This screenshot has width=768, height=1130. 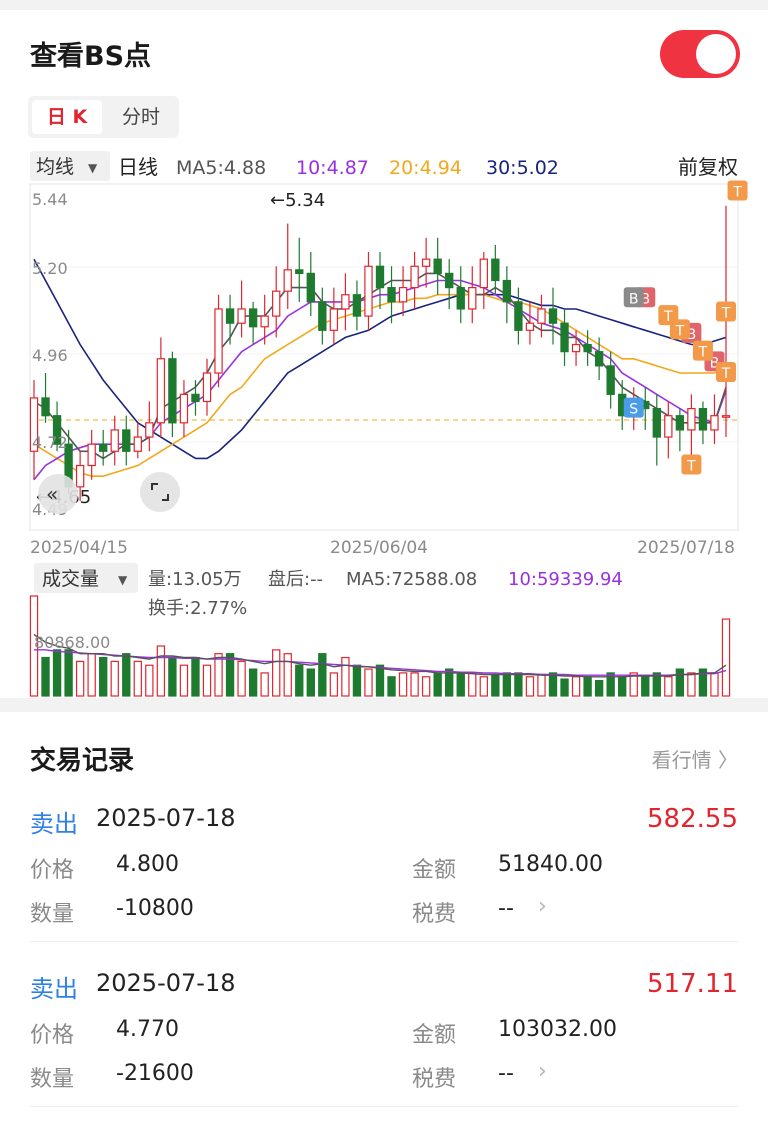 What do you see at coordinates (67, 117) in the screenshot?
I see `tab-daily-k: 日 K` at bounding box center [67, 117].